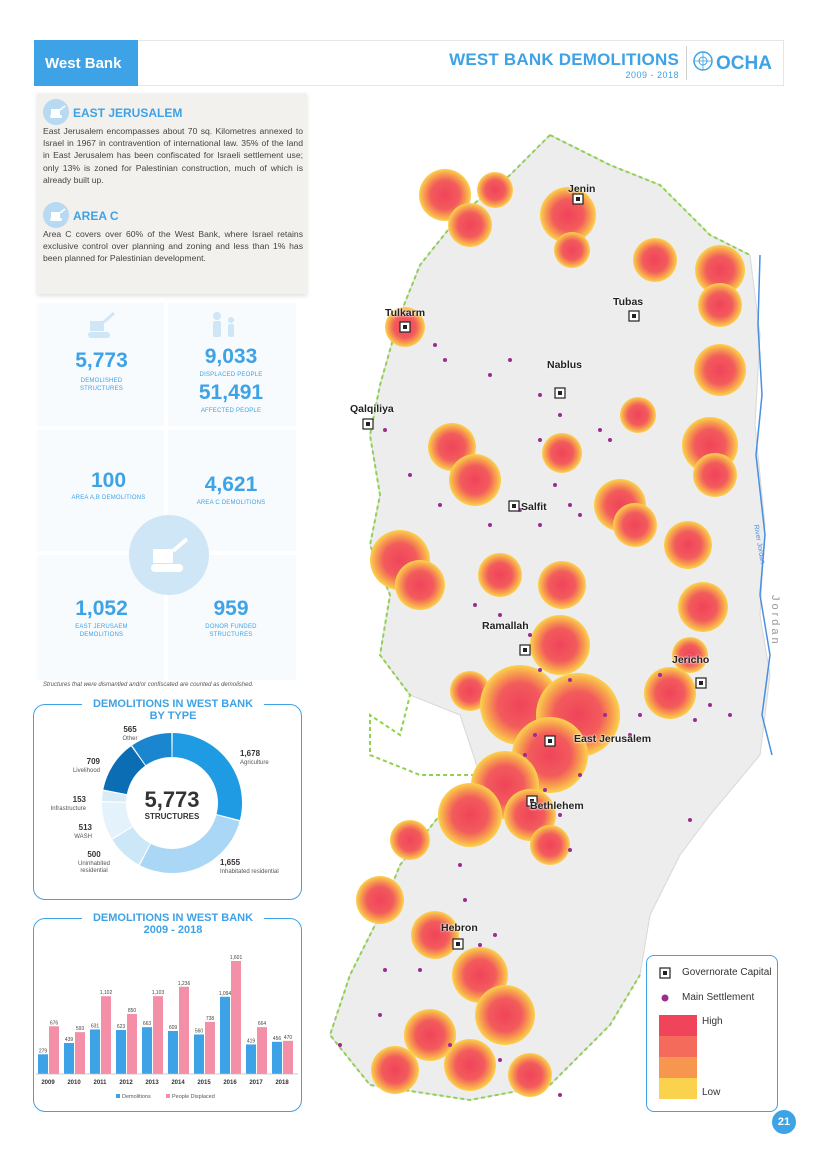 Image resolution: width=819 pixels, height=1157 pixels. Describe the element at coordinates (744, 63) in the screenshot. I see `ocha-logo: OCHA` at that location.